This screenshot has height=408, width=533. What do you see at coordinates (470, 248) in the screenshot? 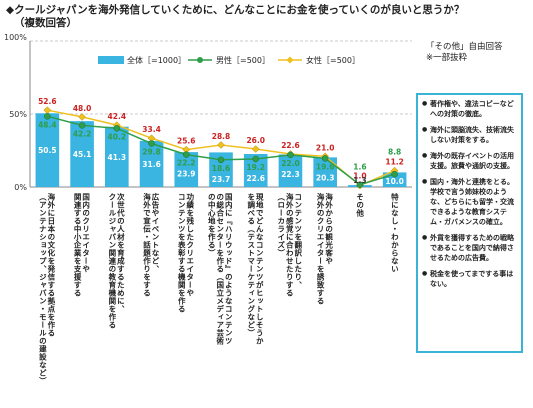
I see `free-answer-item: 外貨を獲得するための戦略であることを国内で納得させるための広告費。` at bounding box center [470, 248].